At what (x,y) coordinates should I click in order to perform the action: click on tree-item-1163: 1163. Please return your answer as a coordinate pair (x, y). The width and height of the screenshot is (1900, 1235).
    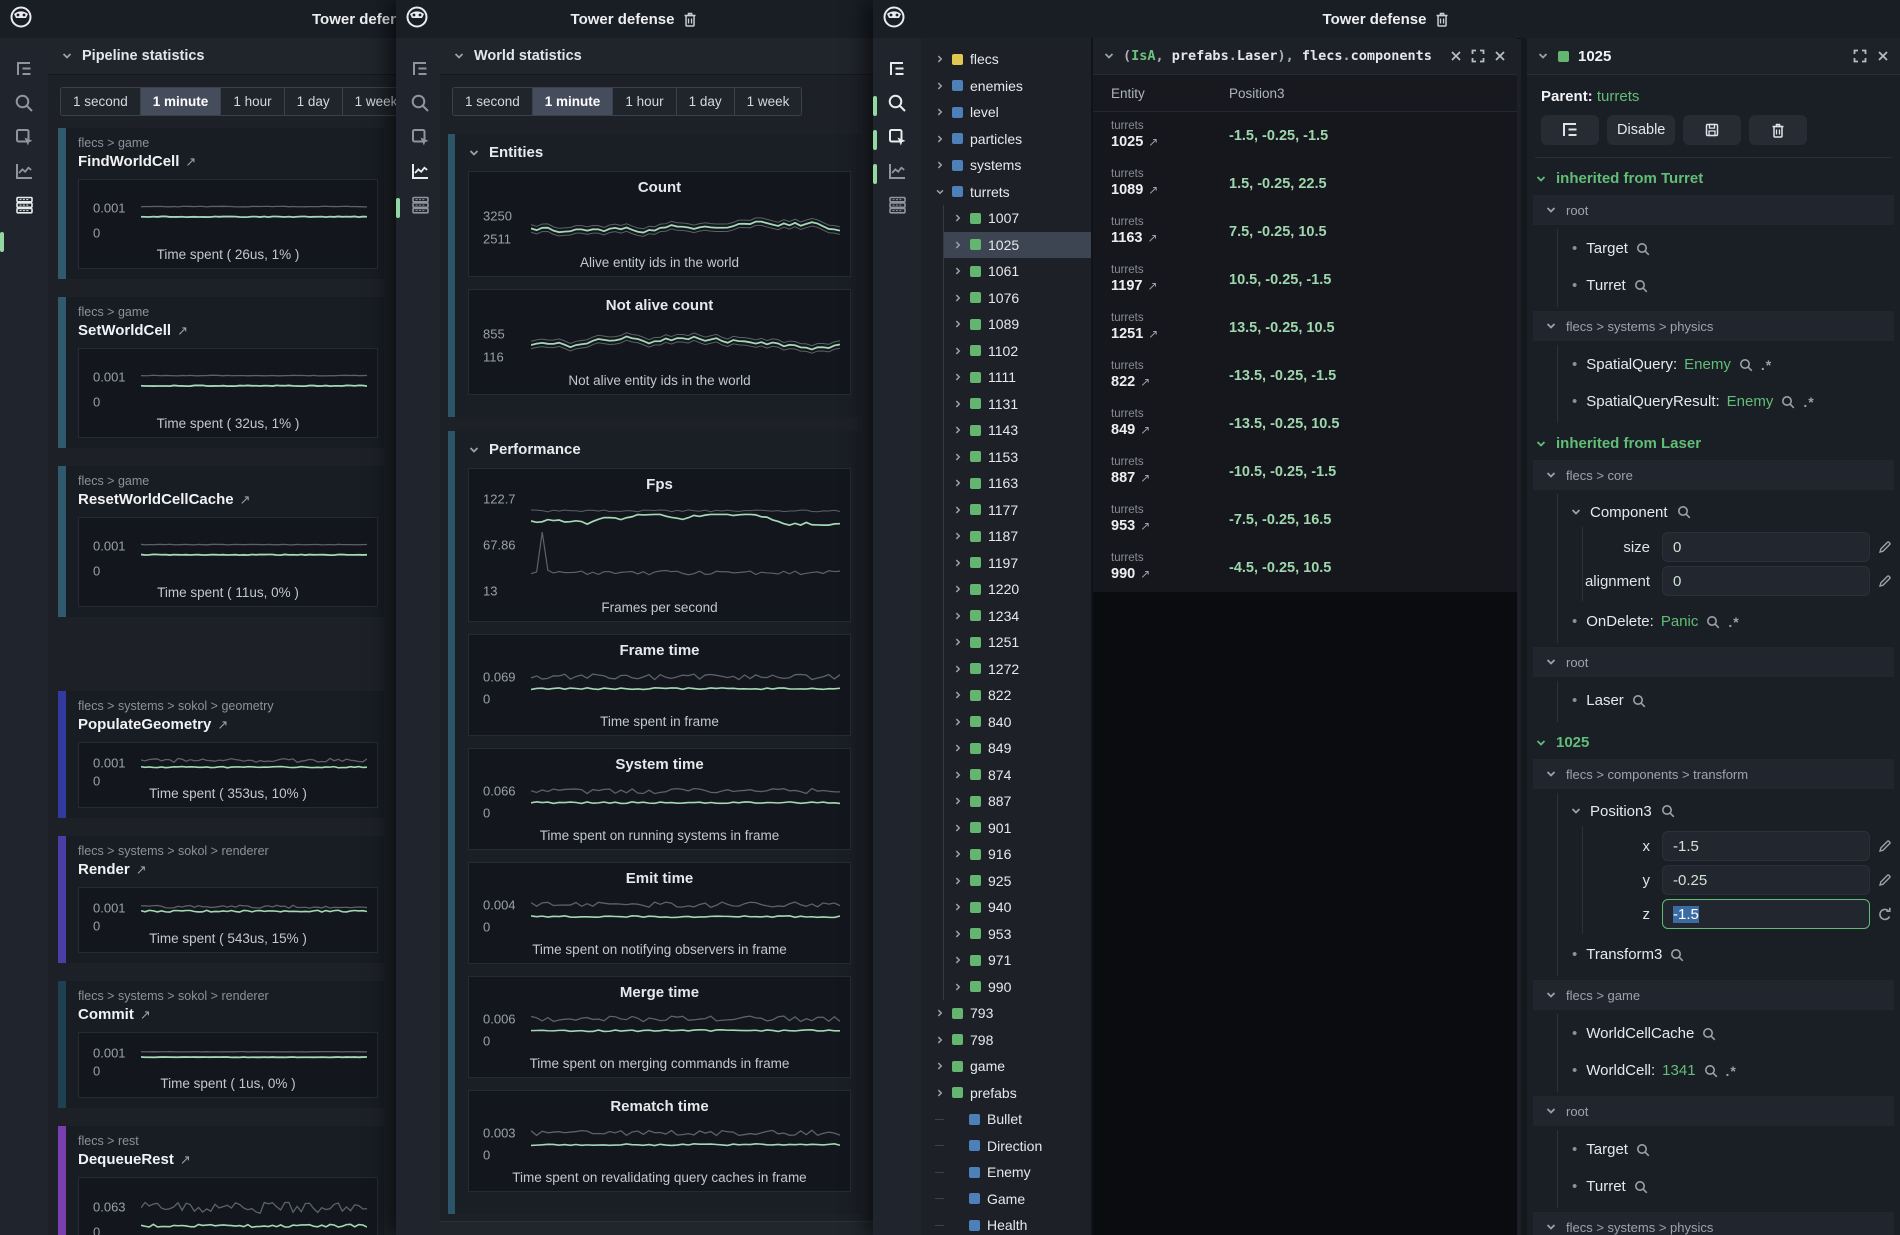
    Looking at the image, I should click on (1017, 483).